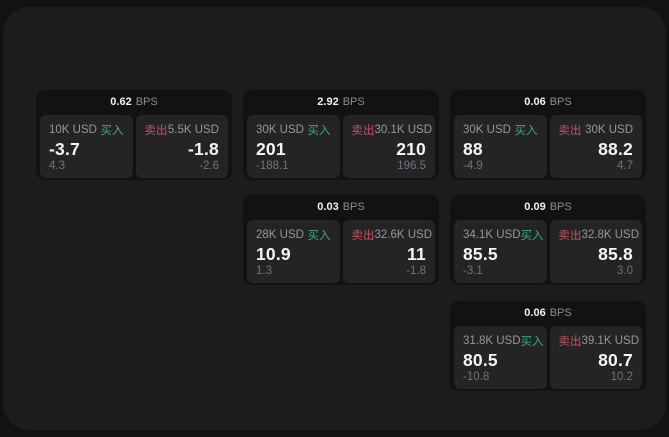 The width and height of the screenshot is (669, 437). Describe the element at coordinates (341, 101) in the screenshot. I see `card-header: 2.92 BPS` at that location.